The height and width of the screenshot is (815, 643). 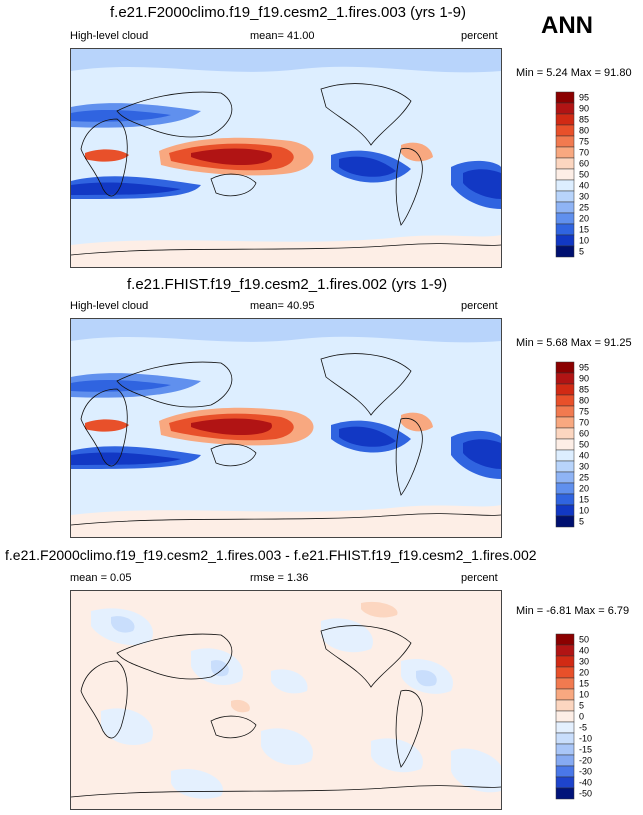 I want to click on panel-2-variable-label: High-level cloud, so click(x=109, y=306).